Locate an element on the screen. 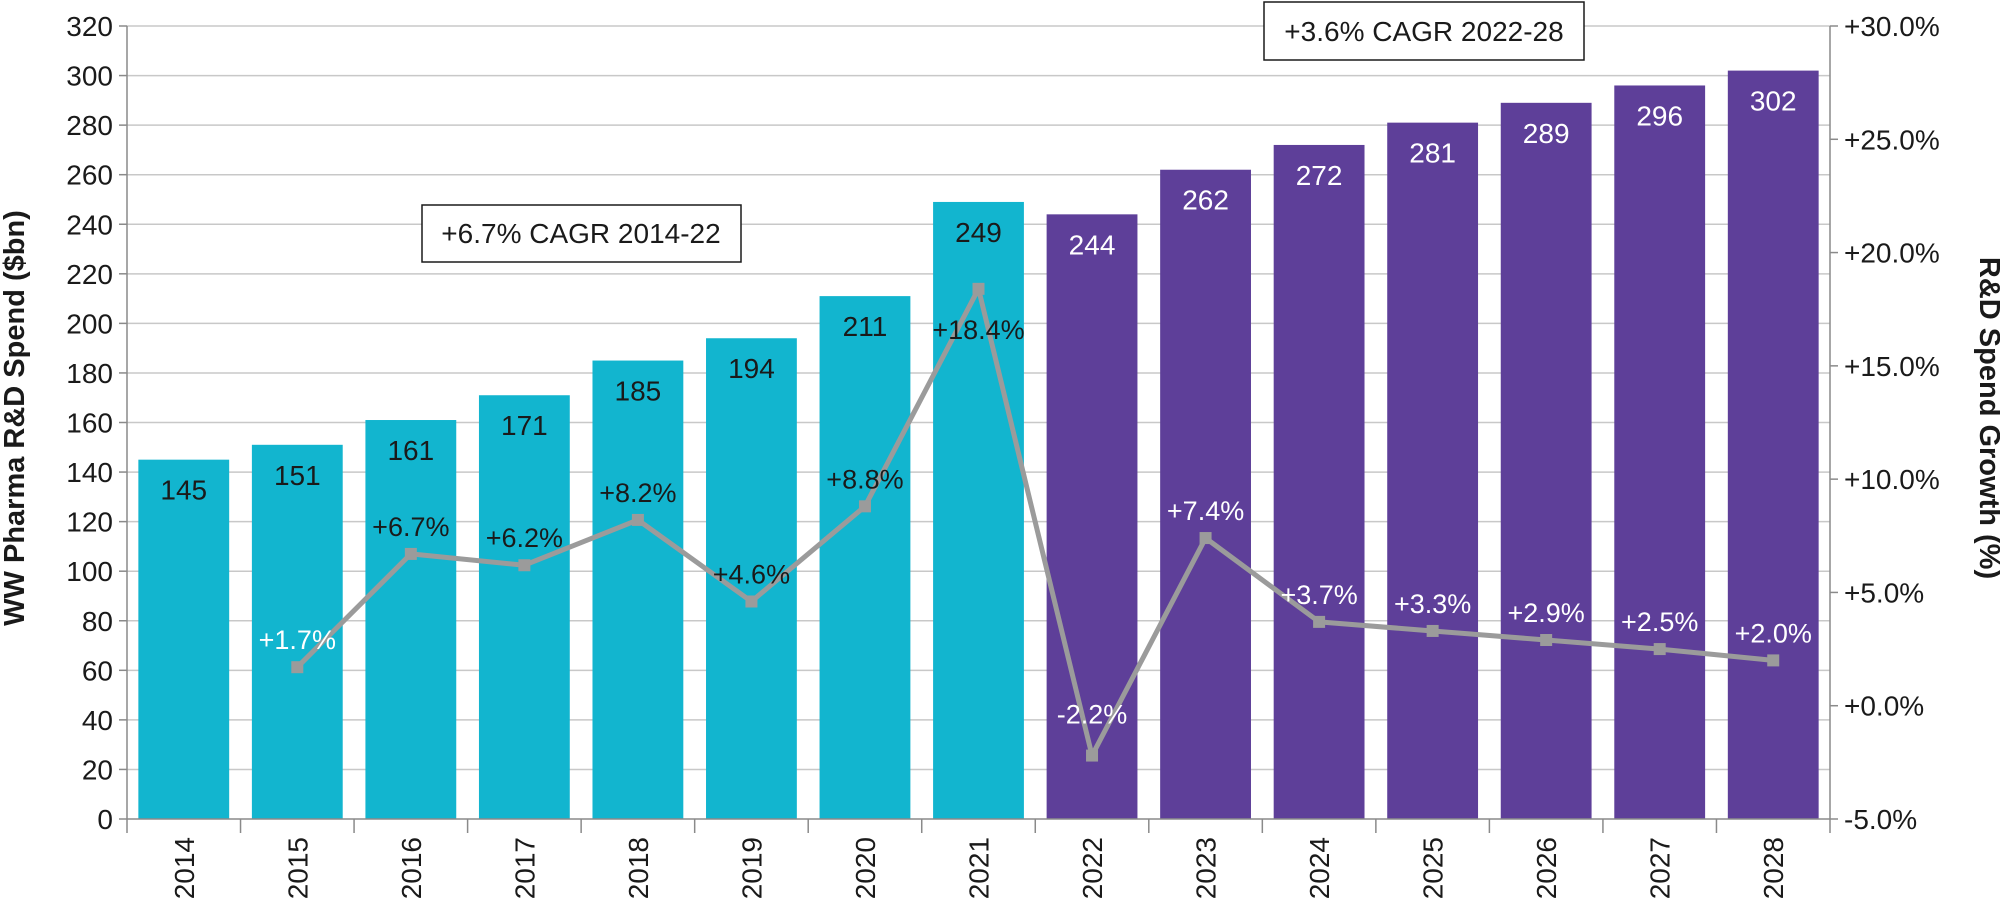 Image resolution: width=2000 pixels, height=908 pixels. x-tick-label: 2022 is located at coordinates (1092, 868).